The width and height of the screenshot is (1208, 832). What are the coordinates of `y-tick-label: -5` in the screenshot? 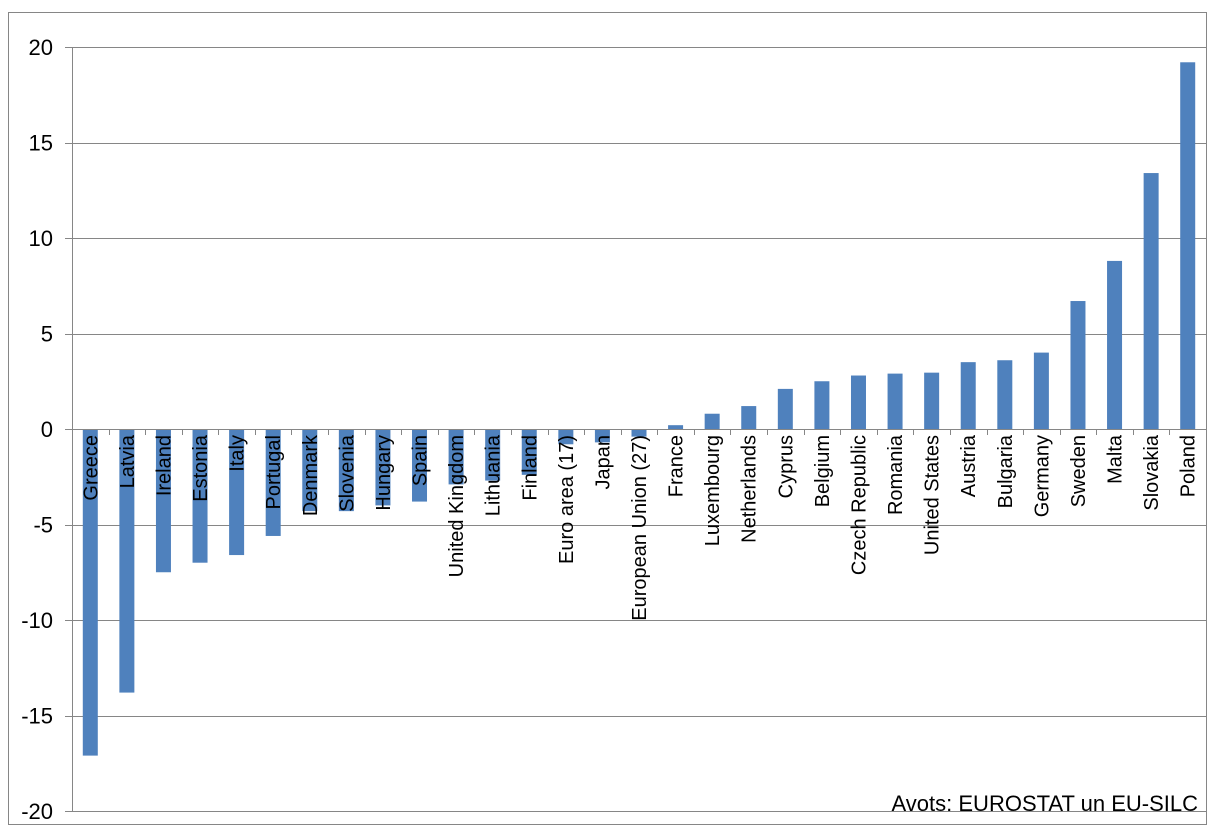 It's located at (43, 525).